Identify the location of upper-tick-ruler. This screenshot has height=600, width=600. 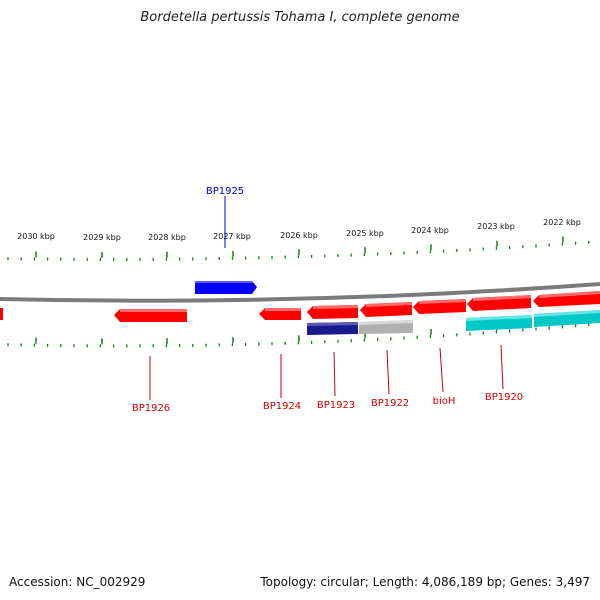
(298, 248).